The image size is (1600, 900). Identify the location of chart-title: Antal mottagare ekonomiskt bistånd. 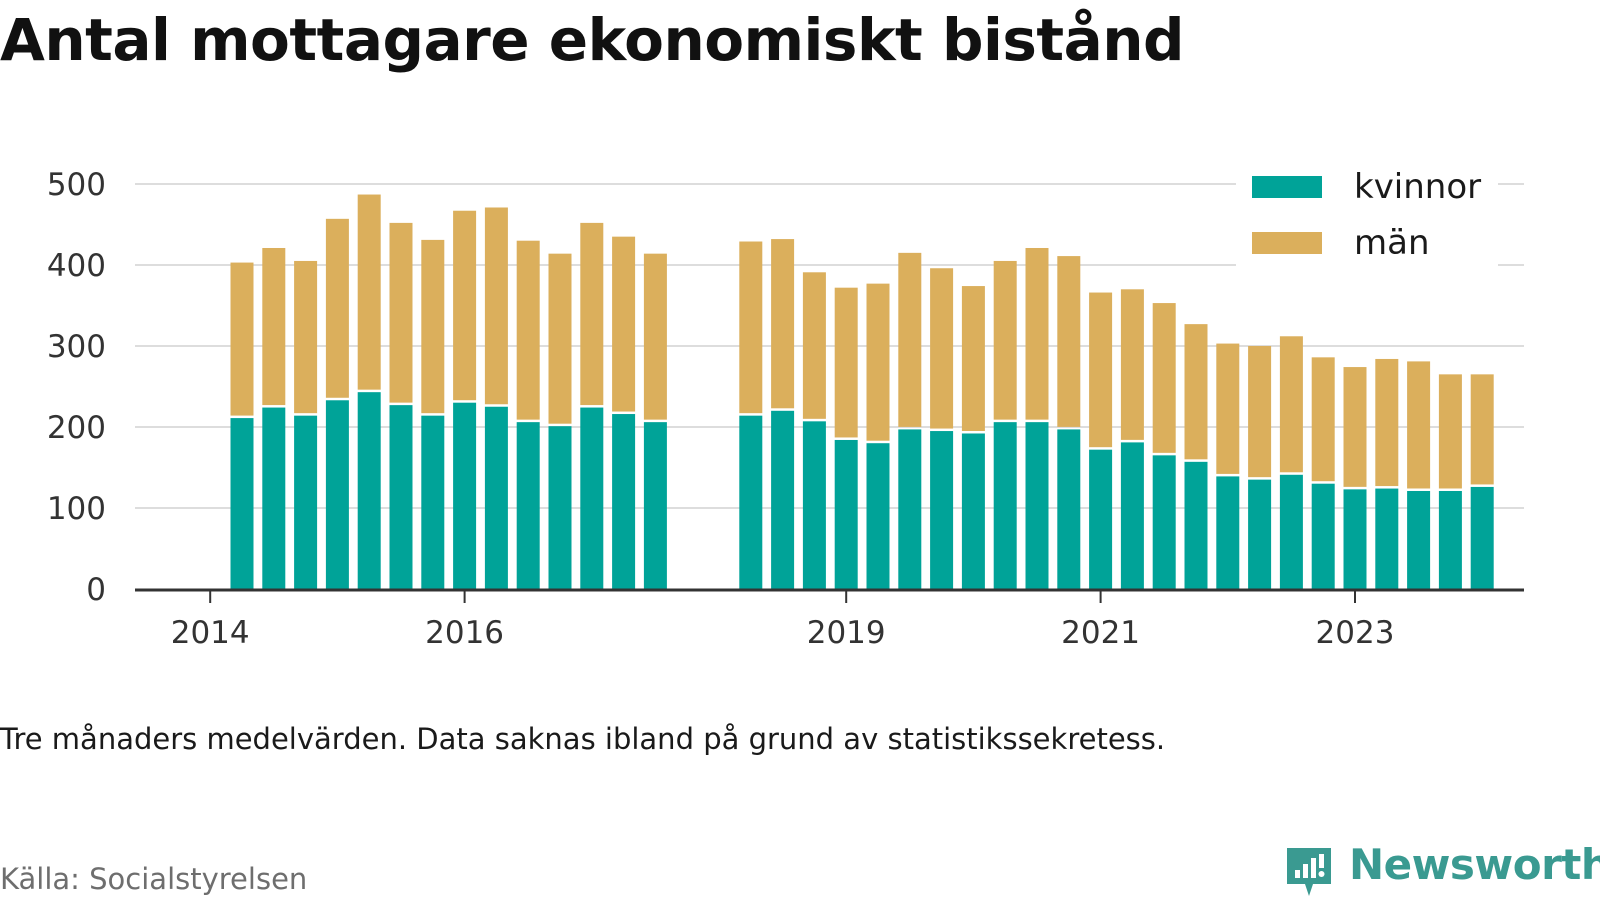
(592, 40).